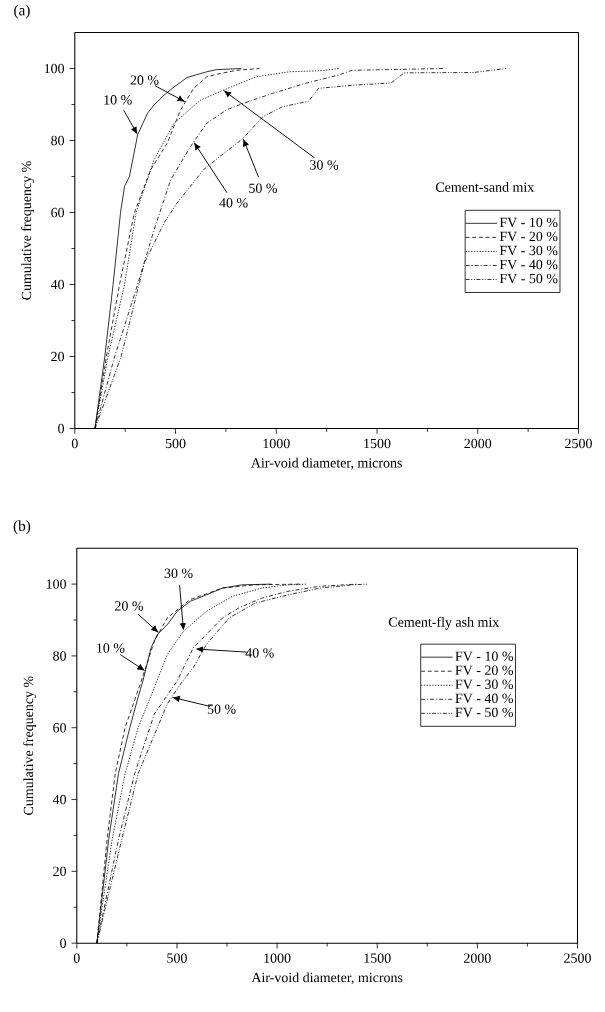 This screenshot has height=1012, width=605. Describe the element at coordinates (21, 527) in the screenshot. I see `chart-title: (b)` at that location.